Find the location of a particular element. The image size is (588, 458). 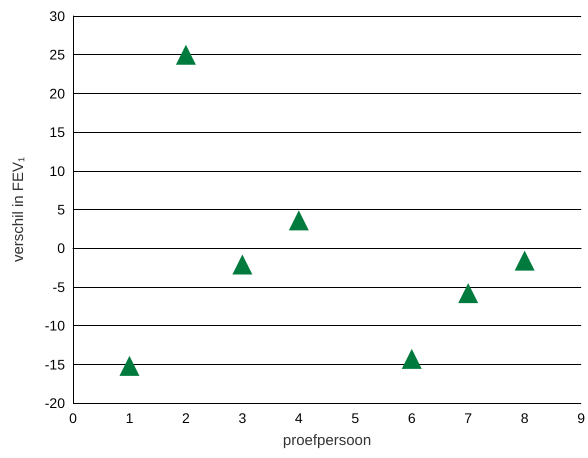

x-tick-label: 8 is located at coordinates (524, 418).